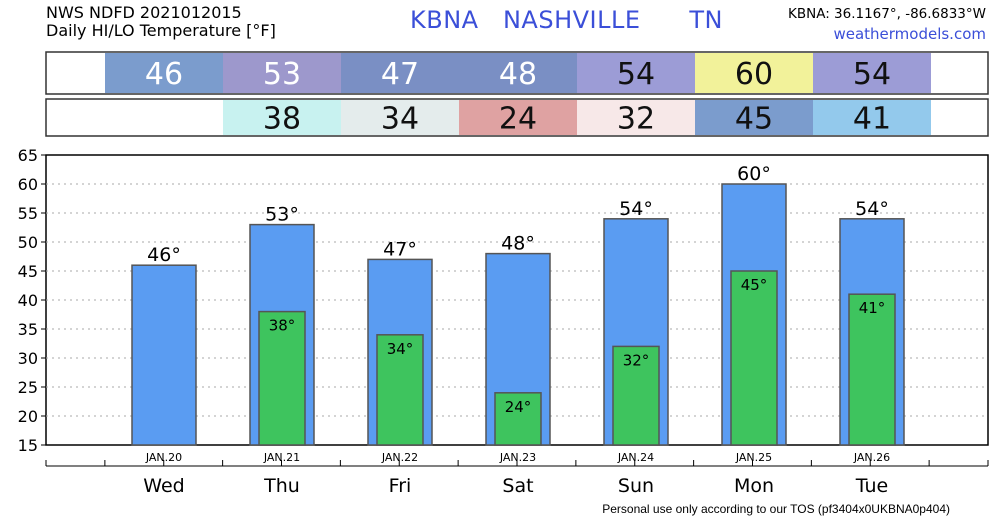  What do you see at coordinates (753, 457) in the screenshot?
I see `date-label: JAN.25` at bounding box center [753, 457].